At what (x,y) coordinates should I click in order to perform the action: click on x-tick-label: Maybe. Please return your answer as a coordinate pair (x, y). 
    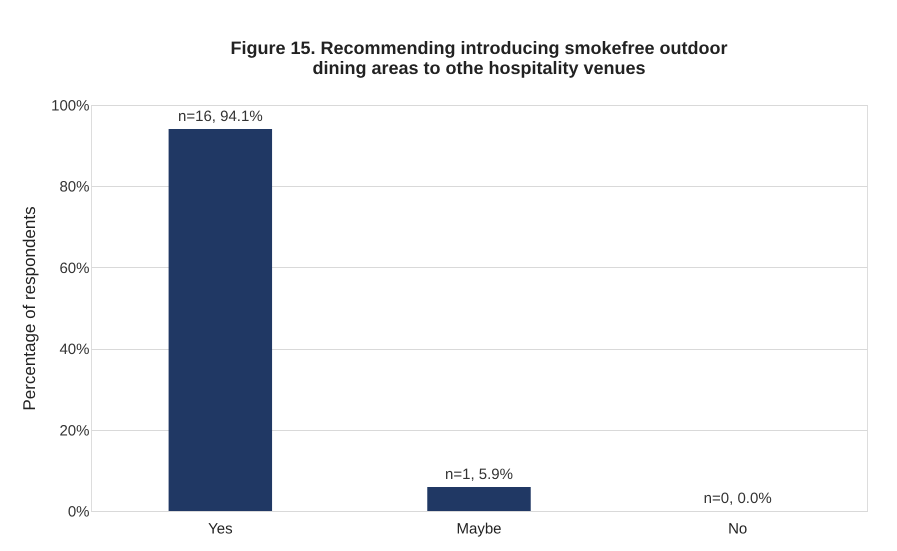
    Looking at the image, I should click on (479, 529).